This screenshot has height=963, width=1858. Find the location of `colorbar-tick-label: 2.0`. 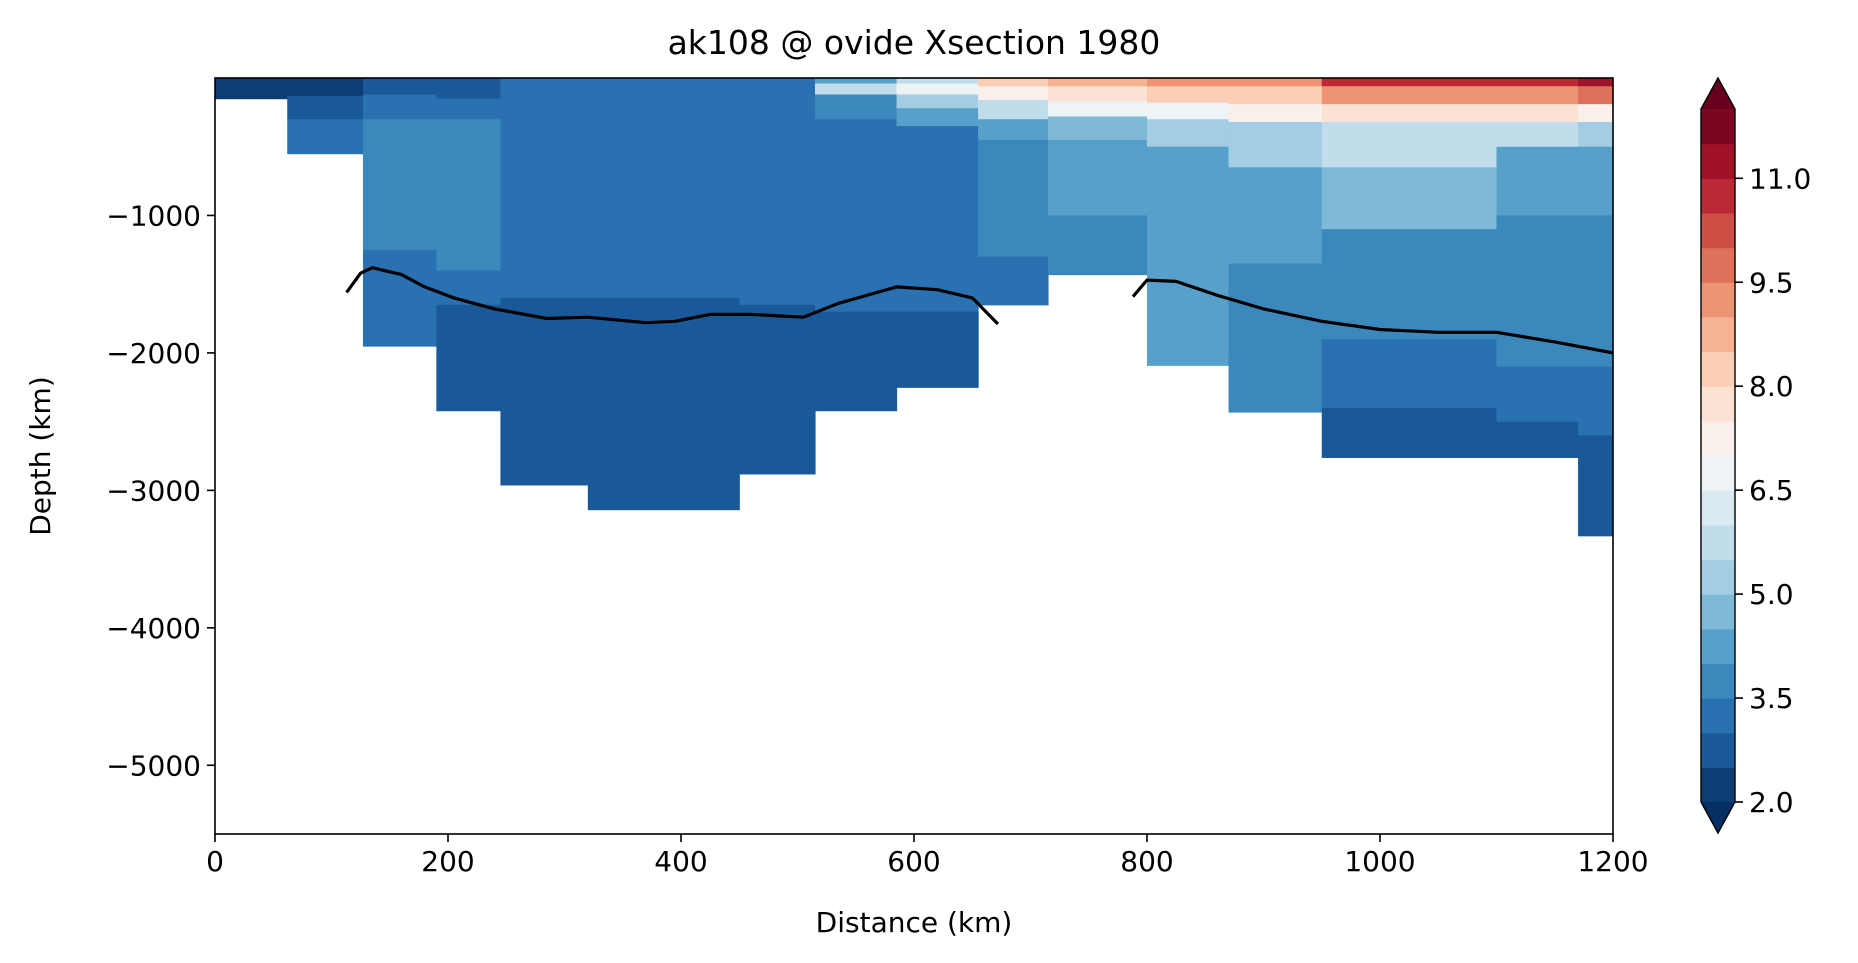

colorbar-tick-label: 2.0 is located at coordinates (1771, 802).